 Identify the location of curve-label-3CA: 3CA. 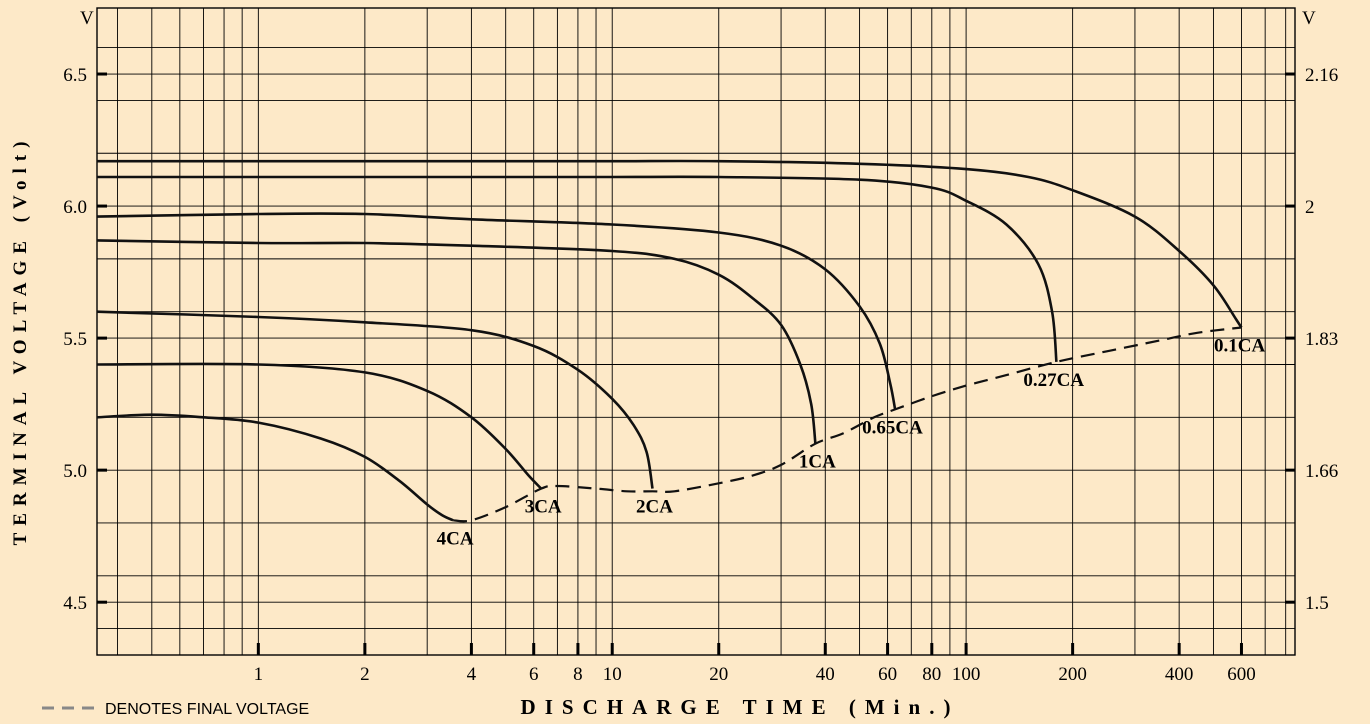
(543, 507).